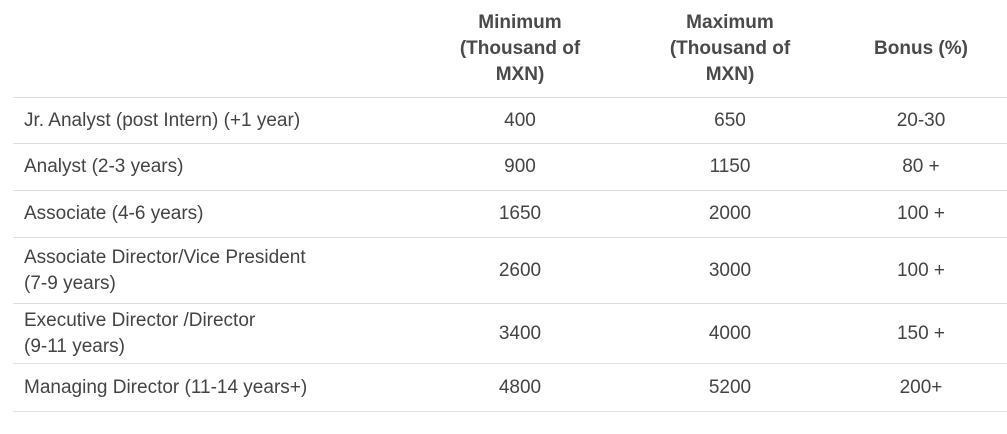 The width and height of the screenshot is (1007, 434). Describe the element at coordinates (730, 120) in the screenshot. I see `maximum-cell: 650` at that location.